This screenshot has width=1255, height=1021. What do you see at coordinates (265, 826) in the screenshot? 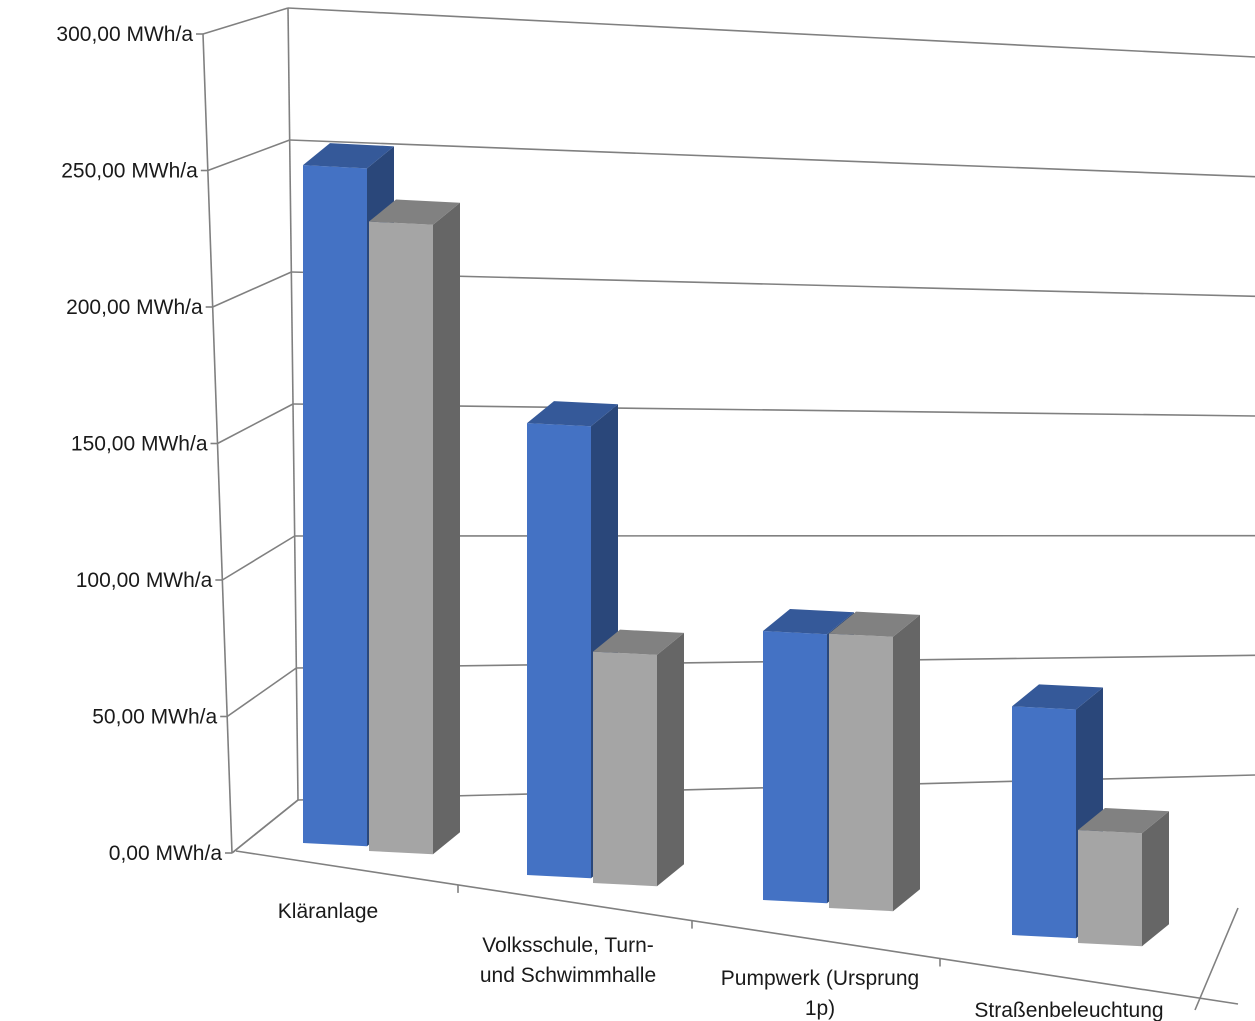
I see `floor-left-edge` at bounding box center [265, 826].